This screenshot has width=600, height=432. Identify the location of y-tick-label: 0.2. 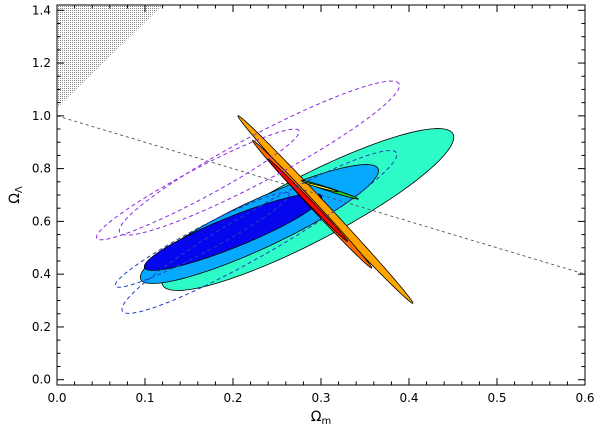
(41, 327).